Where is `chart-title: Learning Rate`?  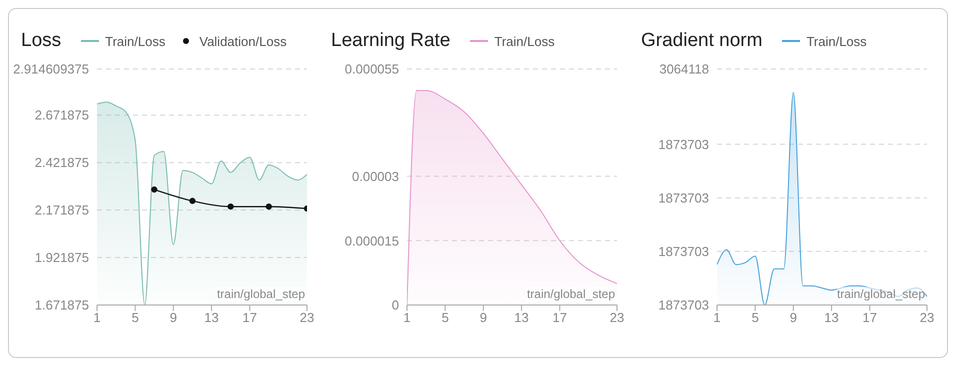 chart-title: Learning Rate is located at coordinates (390, 41).